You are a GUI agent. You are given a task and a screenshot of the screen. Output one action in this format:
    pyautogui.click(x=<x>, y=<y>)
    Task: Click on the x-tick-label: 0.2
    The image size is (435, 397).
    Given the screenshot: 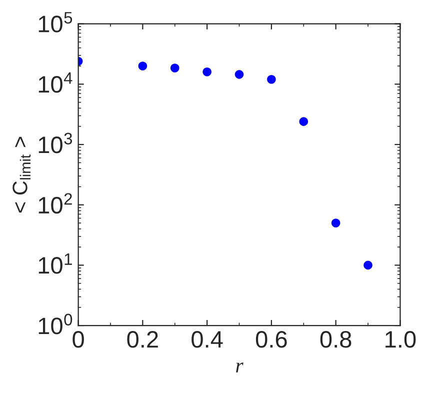 What is the action you would take?
    pyautogui.click(x=142, y=339)
    